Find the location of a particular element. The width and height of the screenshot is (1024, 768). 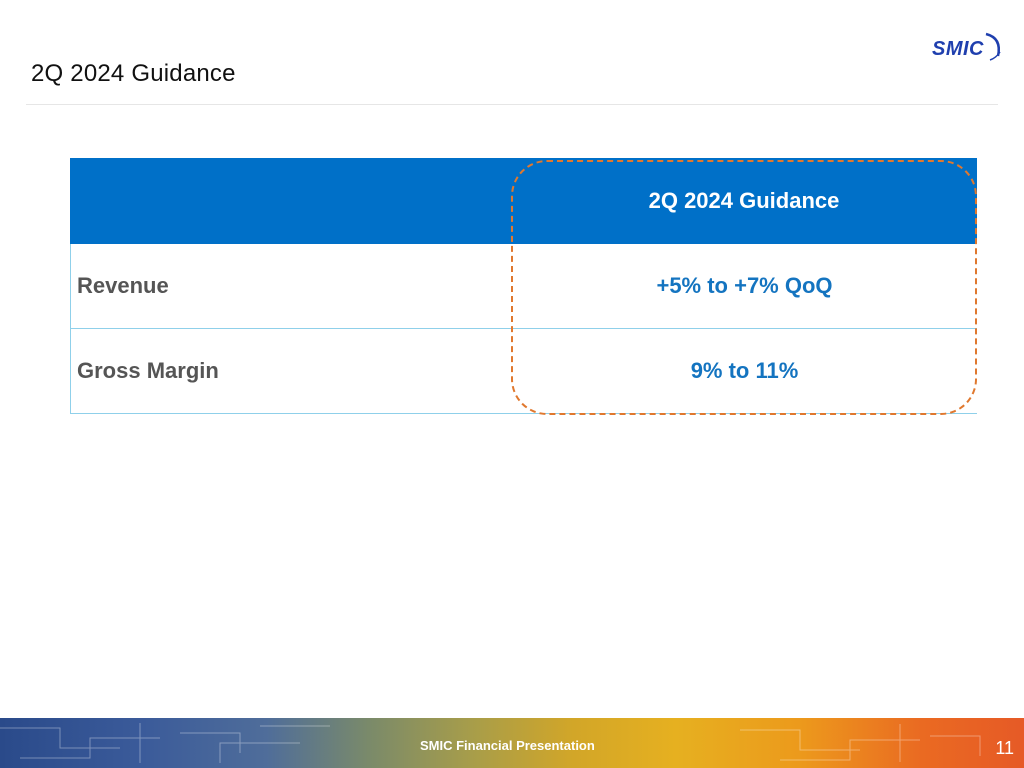

gross-margin-label: Gross Margin is located at coordinates (148, 370).